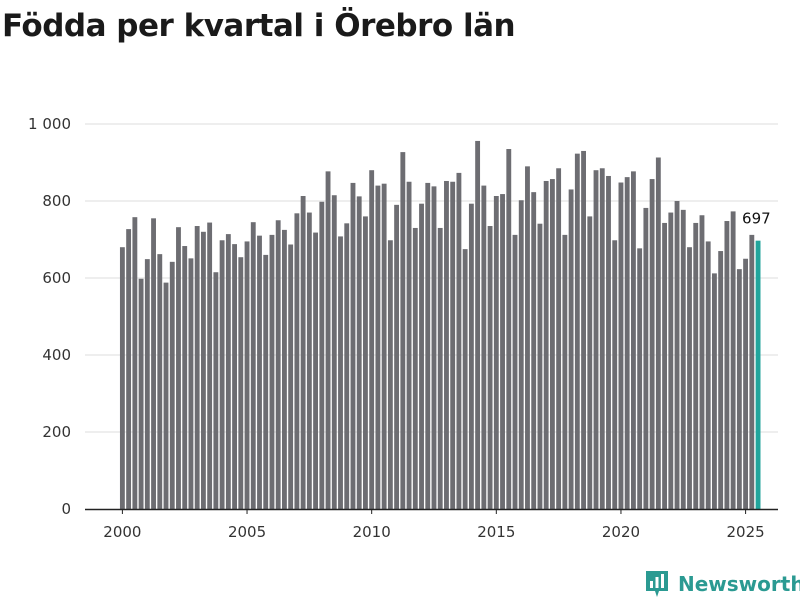 The width and height of the screenshot is (800, 600). What do you see at coordinates (372, 532) in the screenshot?
I see `x-tick-label: 2010` at bounding box center [372, 532].